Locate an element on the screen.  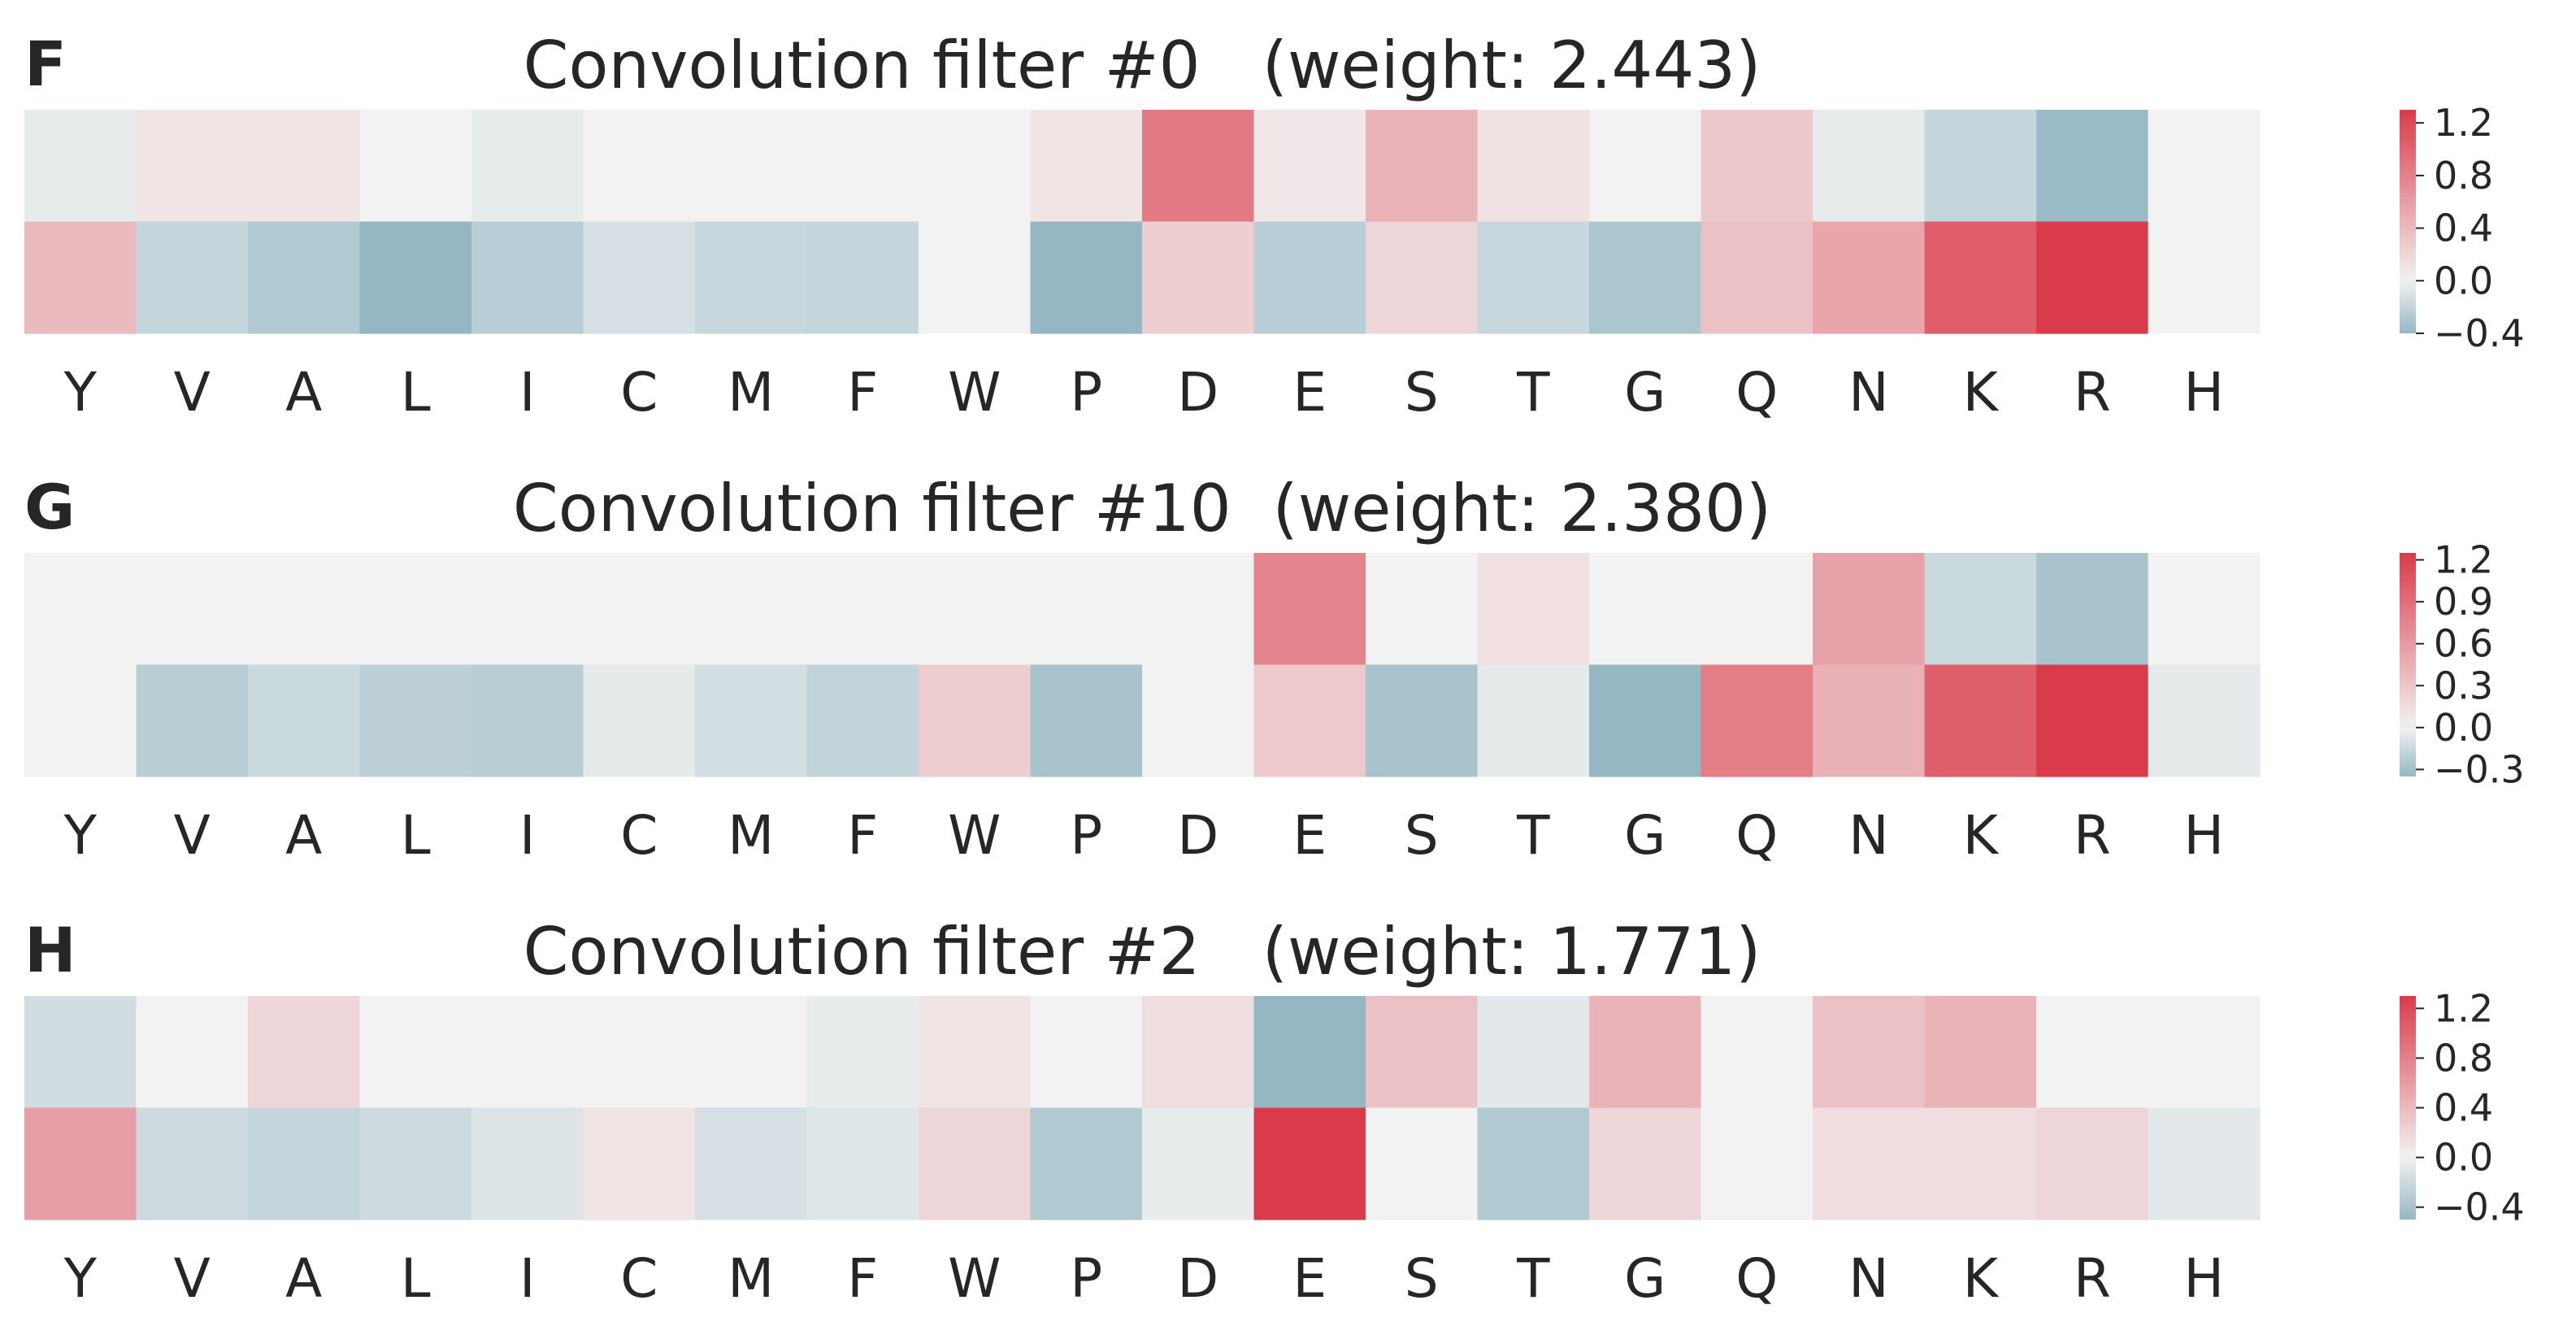
heatmap-cell-G-row1 is located at coordinates (1645, 277).